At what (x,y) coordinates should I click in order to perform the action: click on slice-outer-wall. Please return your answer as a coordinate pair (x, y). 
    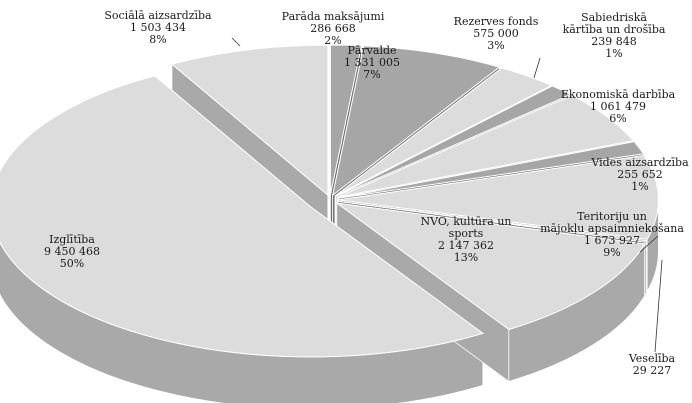
    Looking at the image, I should click on (646, 267).